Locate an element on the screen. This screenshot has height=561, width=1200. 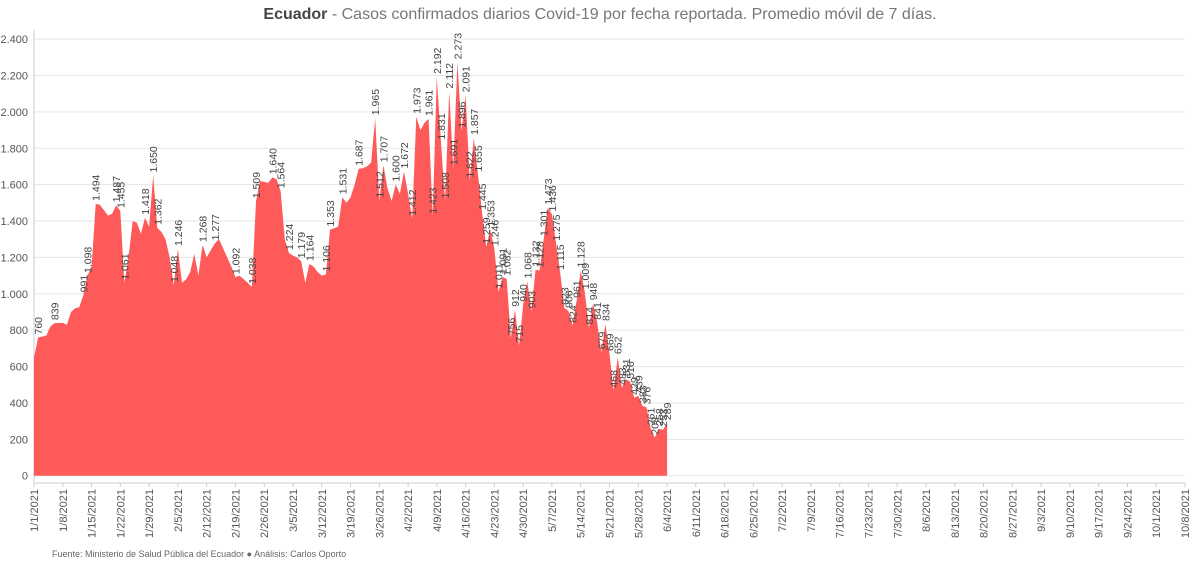
data-label: 1.512 is located at coordinates (380, 184).